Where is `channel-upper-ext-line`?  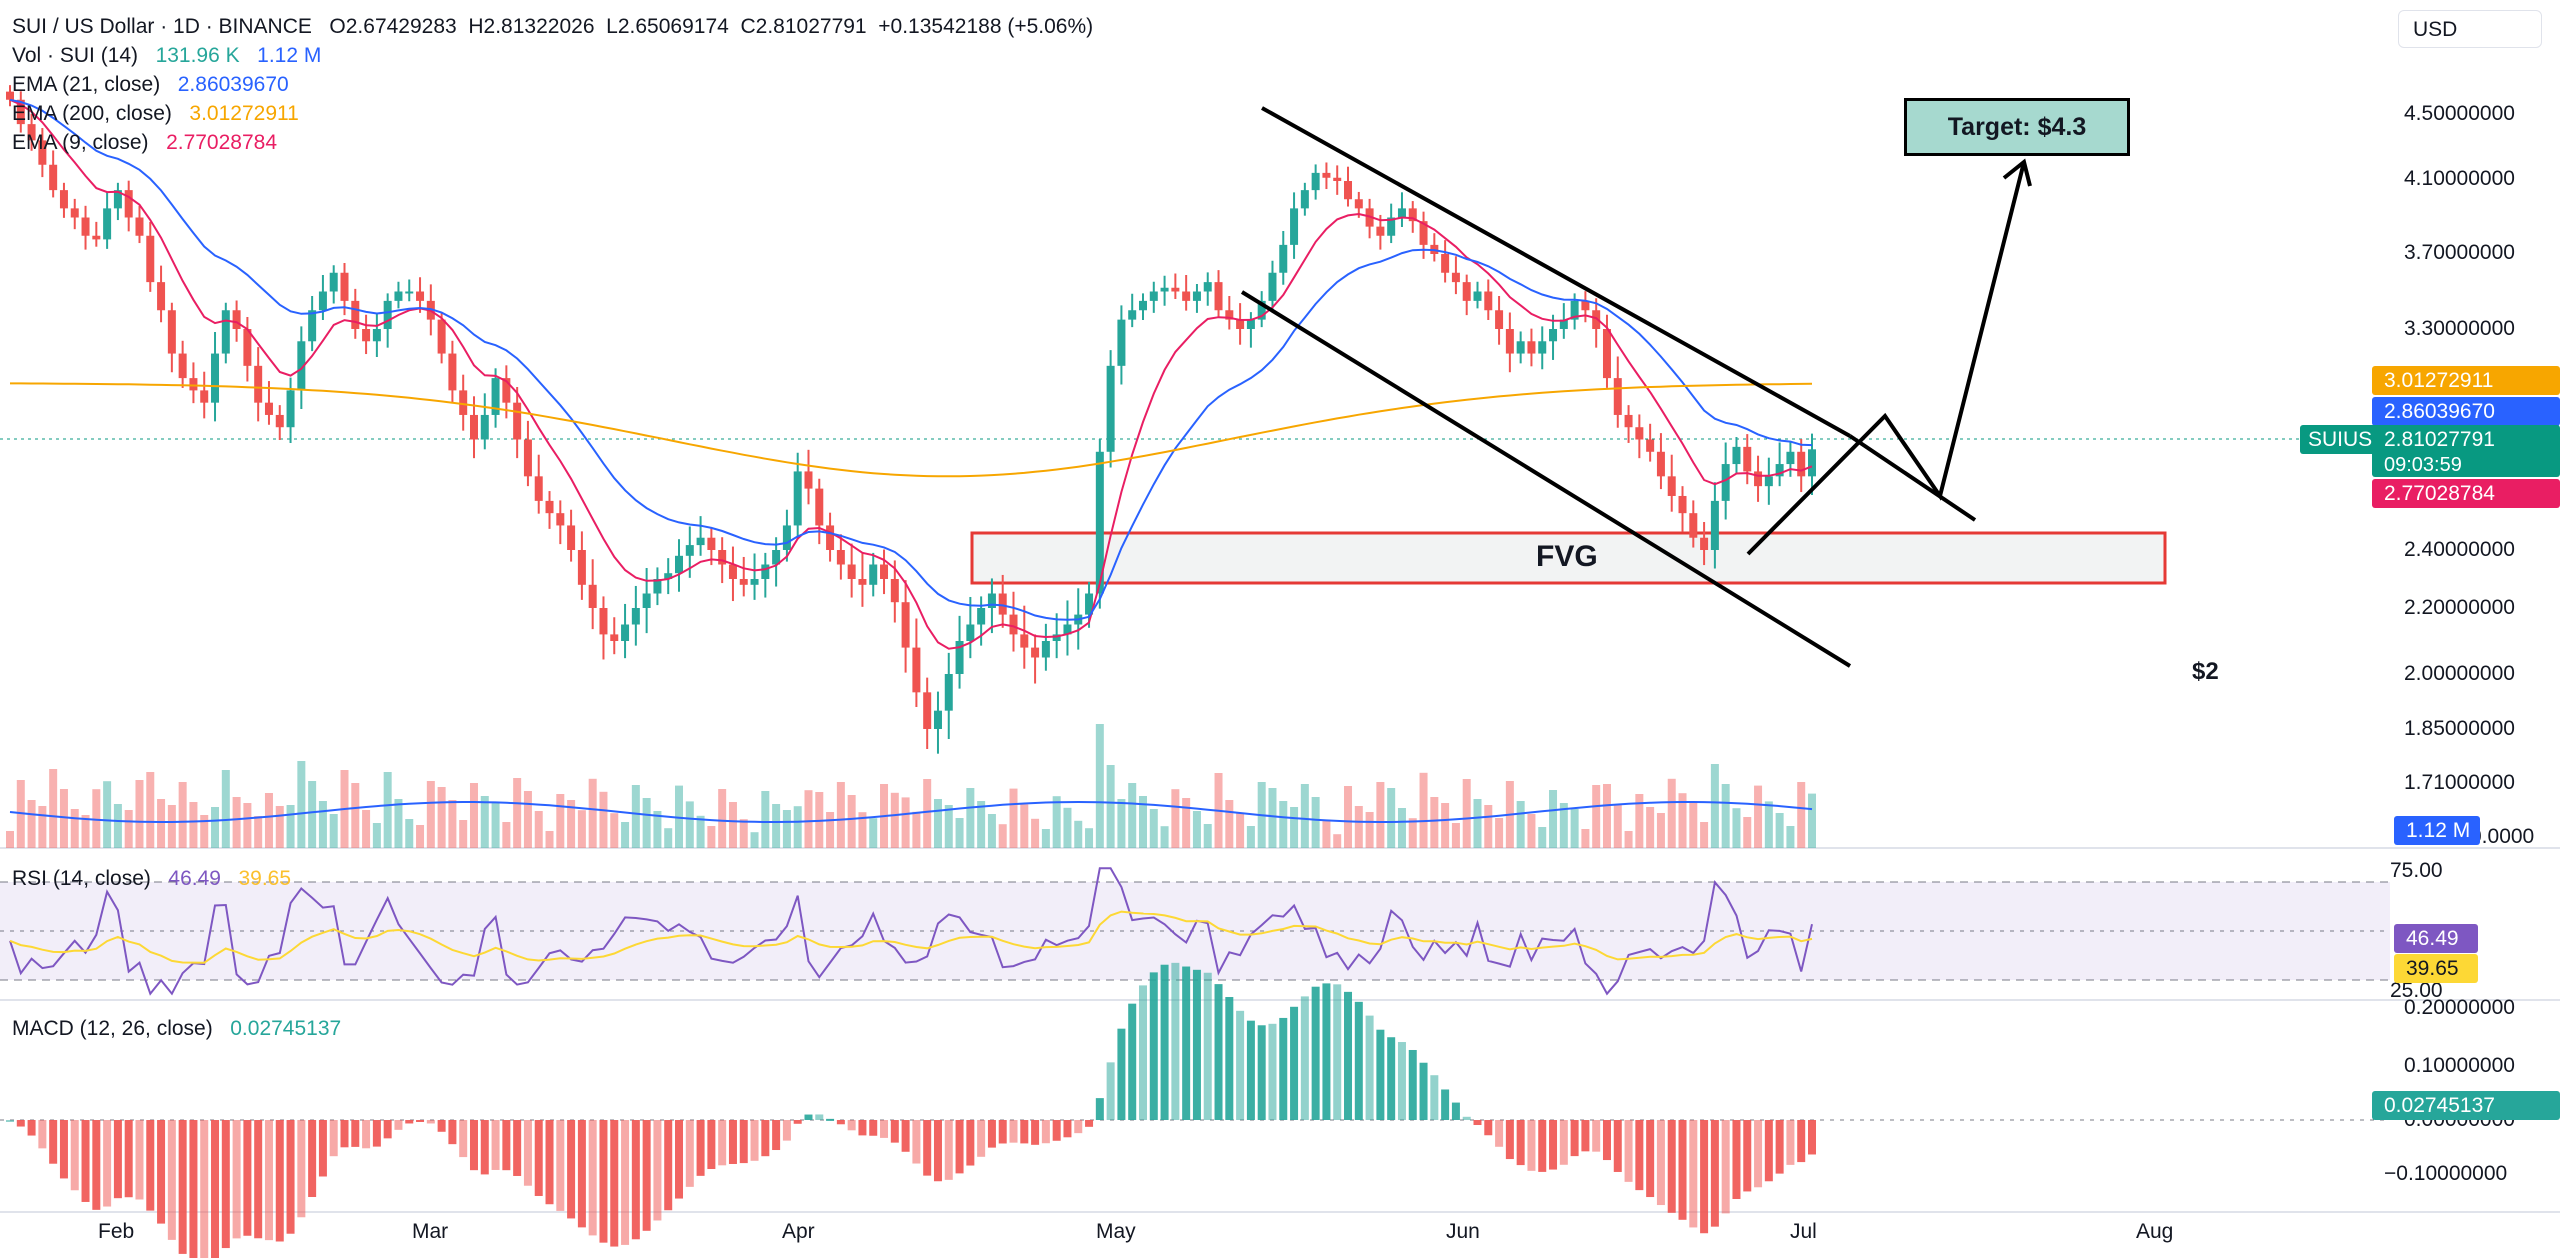 channel-upper-ext-line is located at coordinates (1912, 478).